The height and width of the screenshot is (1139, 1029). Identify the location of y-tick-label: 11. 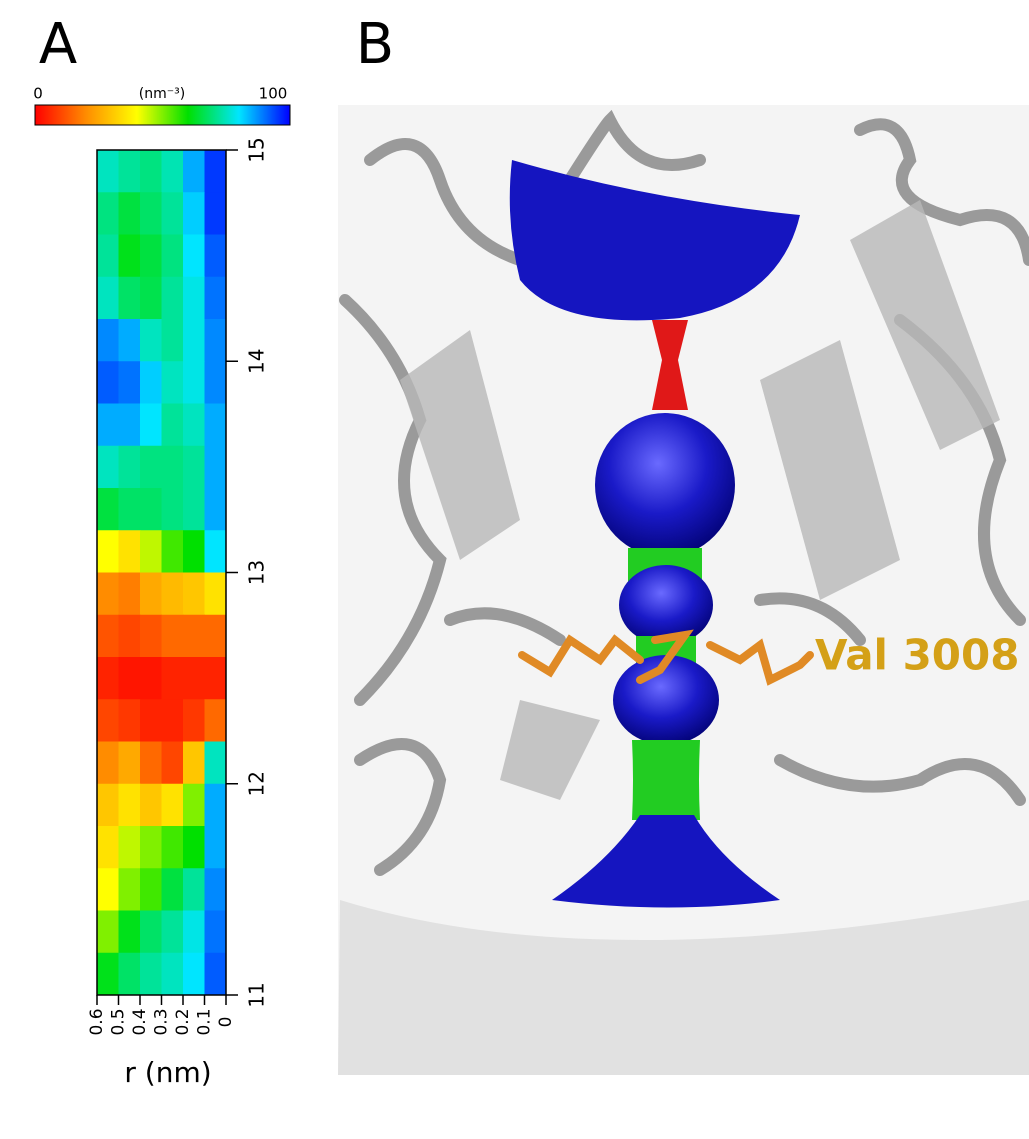
(257, 994).